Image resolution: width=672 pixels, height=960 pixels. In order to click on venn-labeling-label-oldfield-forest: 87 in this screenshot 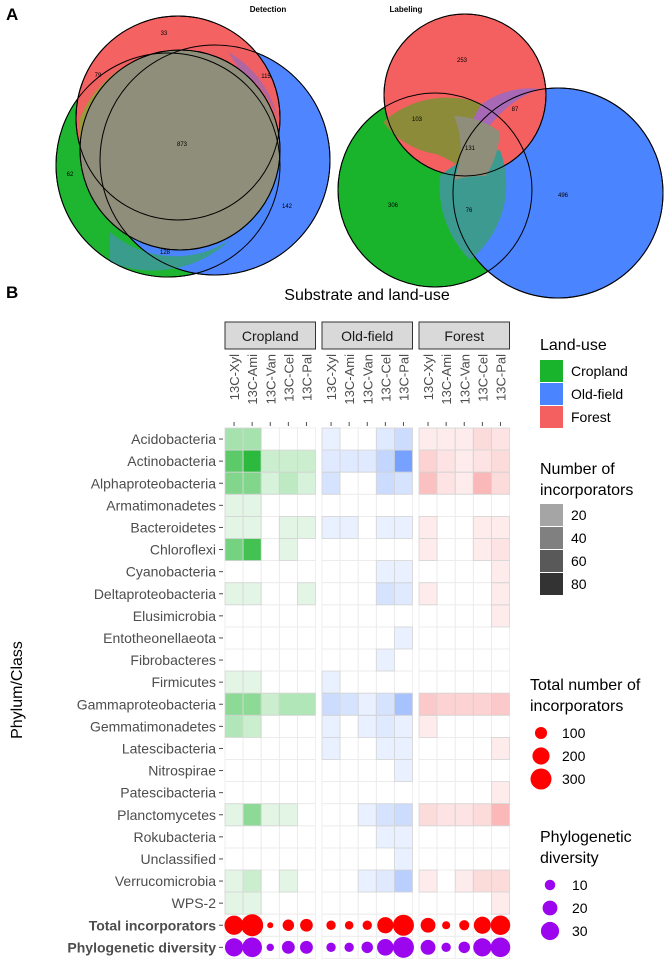, I will do `click(515, 110)`.